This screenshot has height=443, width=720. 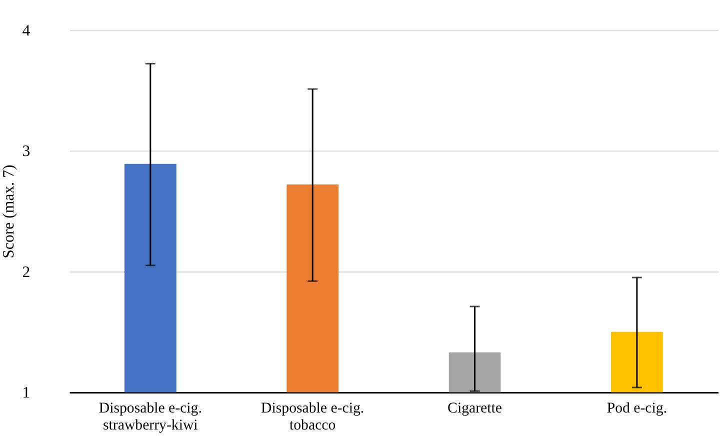 What do you see at coordinates (26, 151) in the screenshot?
I see `y-tick-label: 3` at bounding box center [26, 151].